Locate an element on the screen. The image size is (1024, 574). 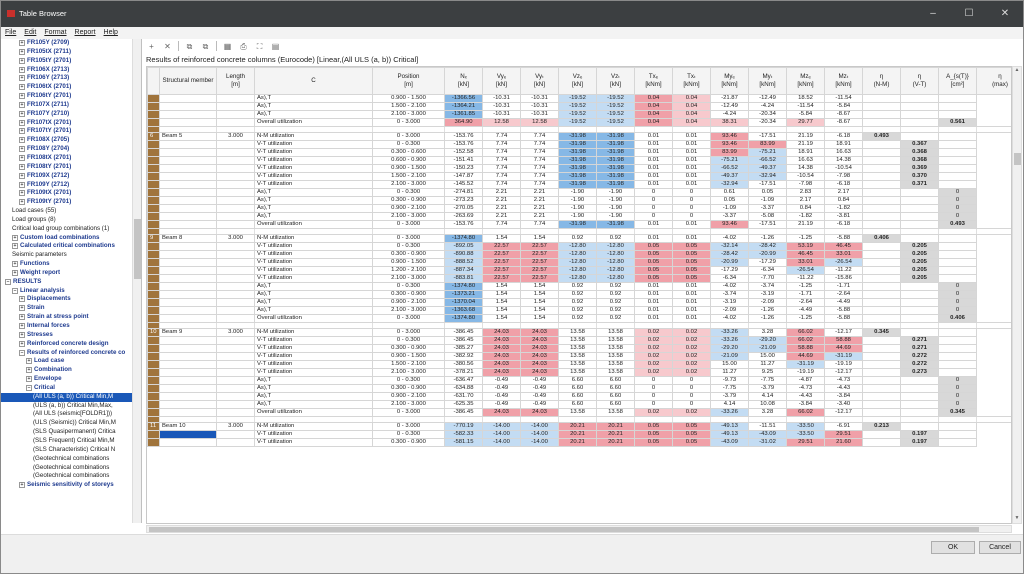
value-cell: 0.05 is located at coordinates (691, 270).